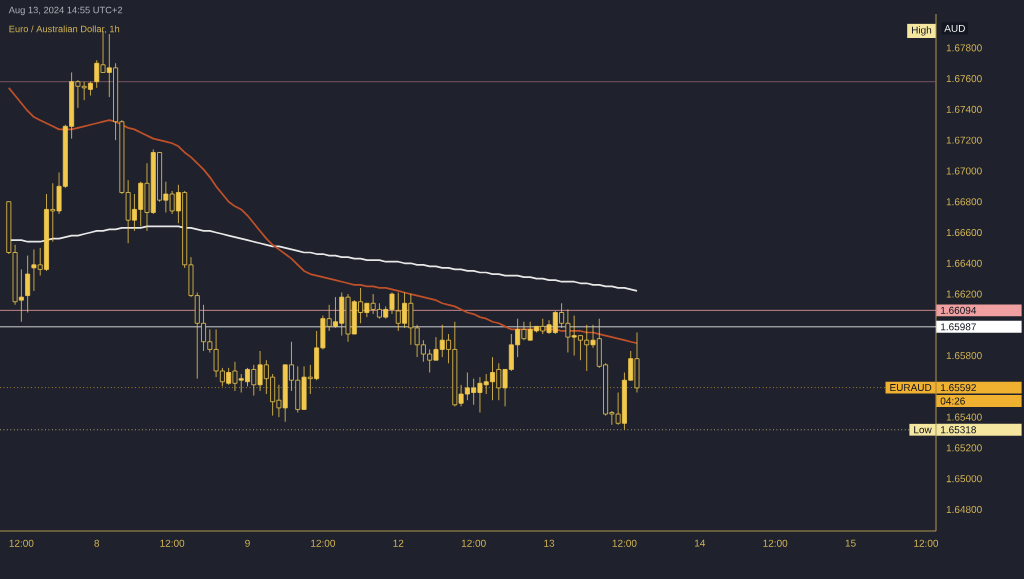  I want to click on chart-subtitle: Aug 13, 2024 14:55 UTC+2, so click(65, 11).